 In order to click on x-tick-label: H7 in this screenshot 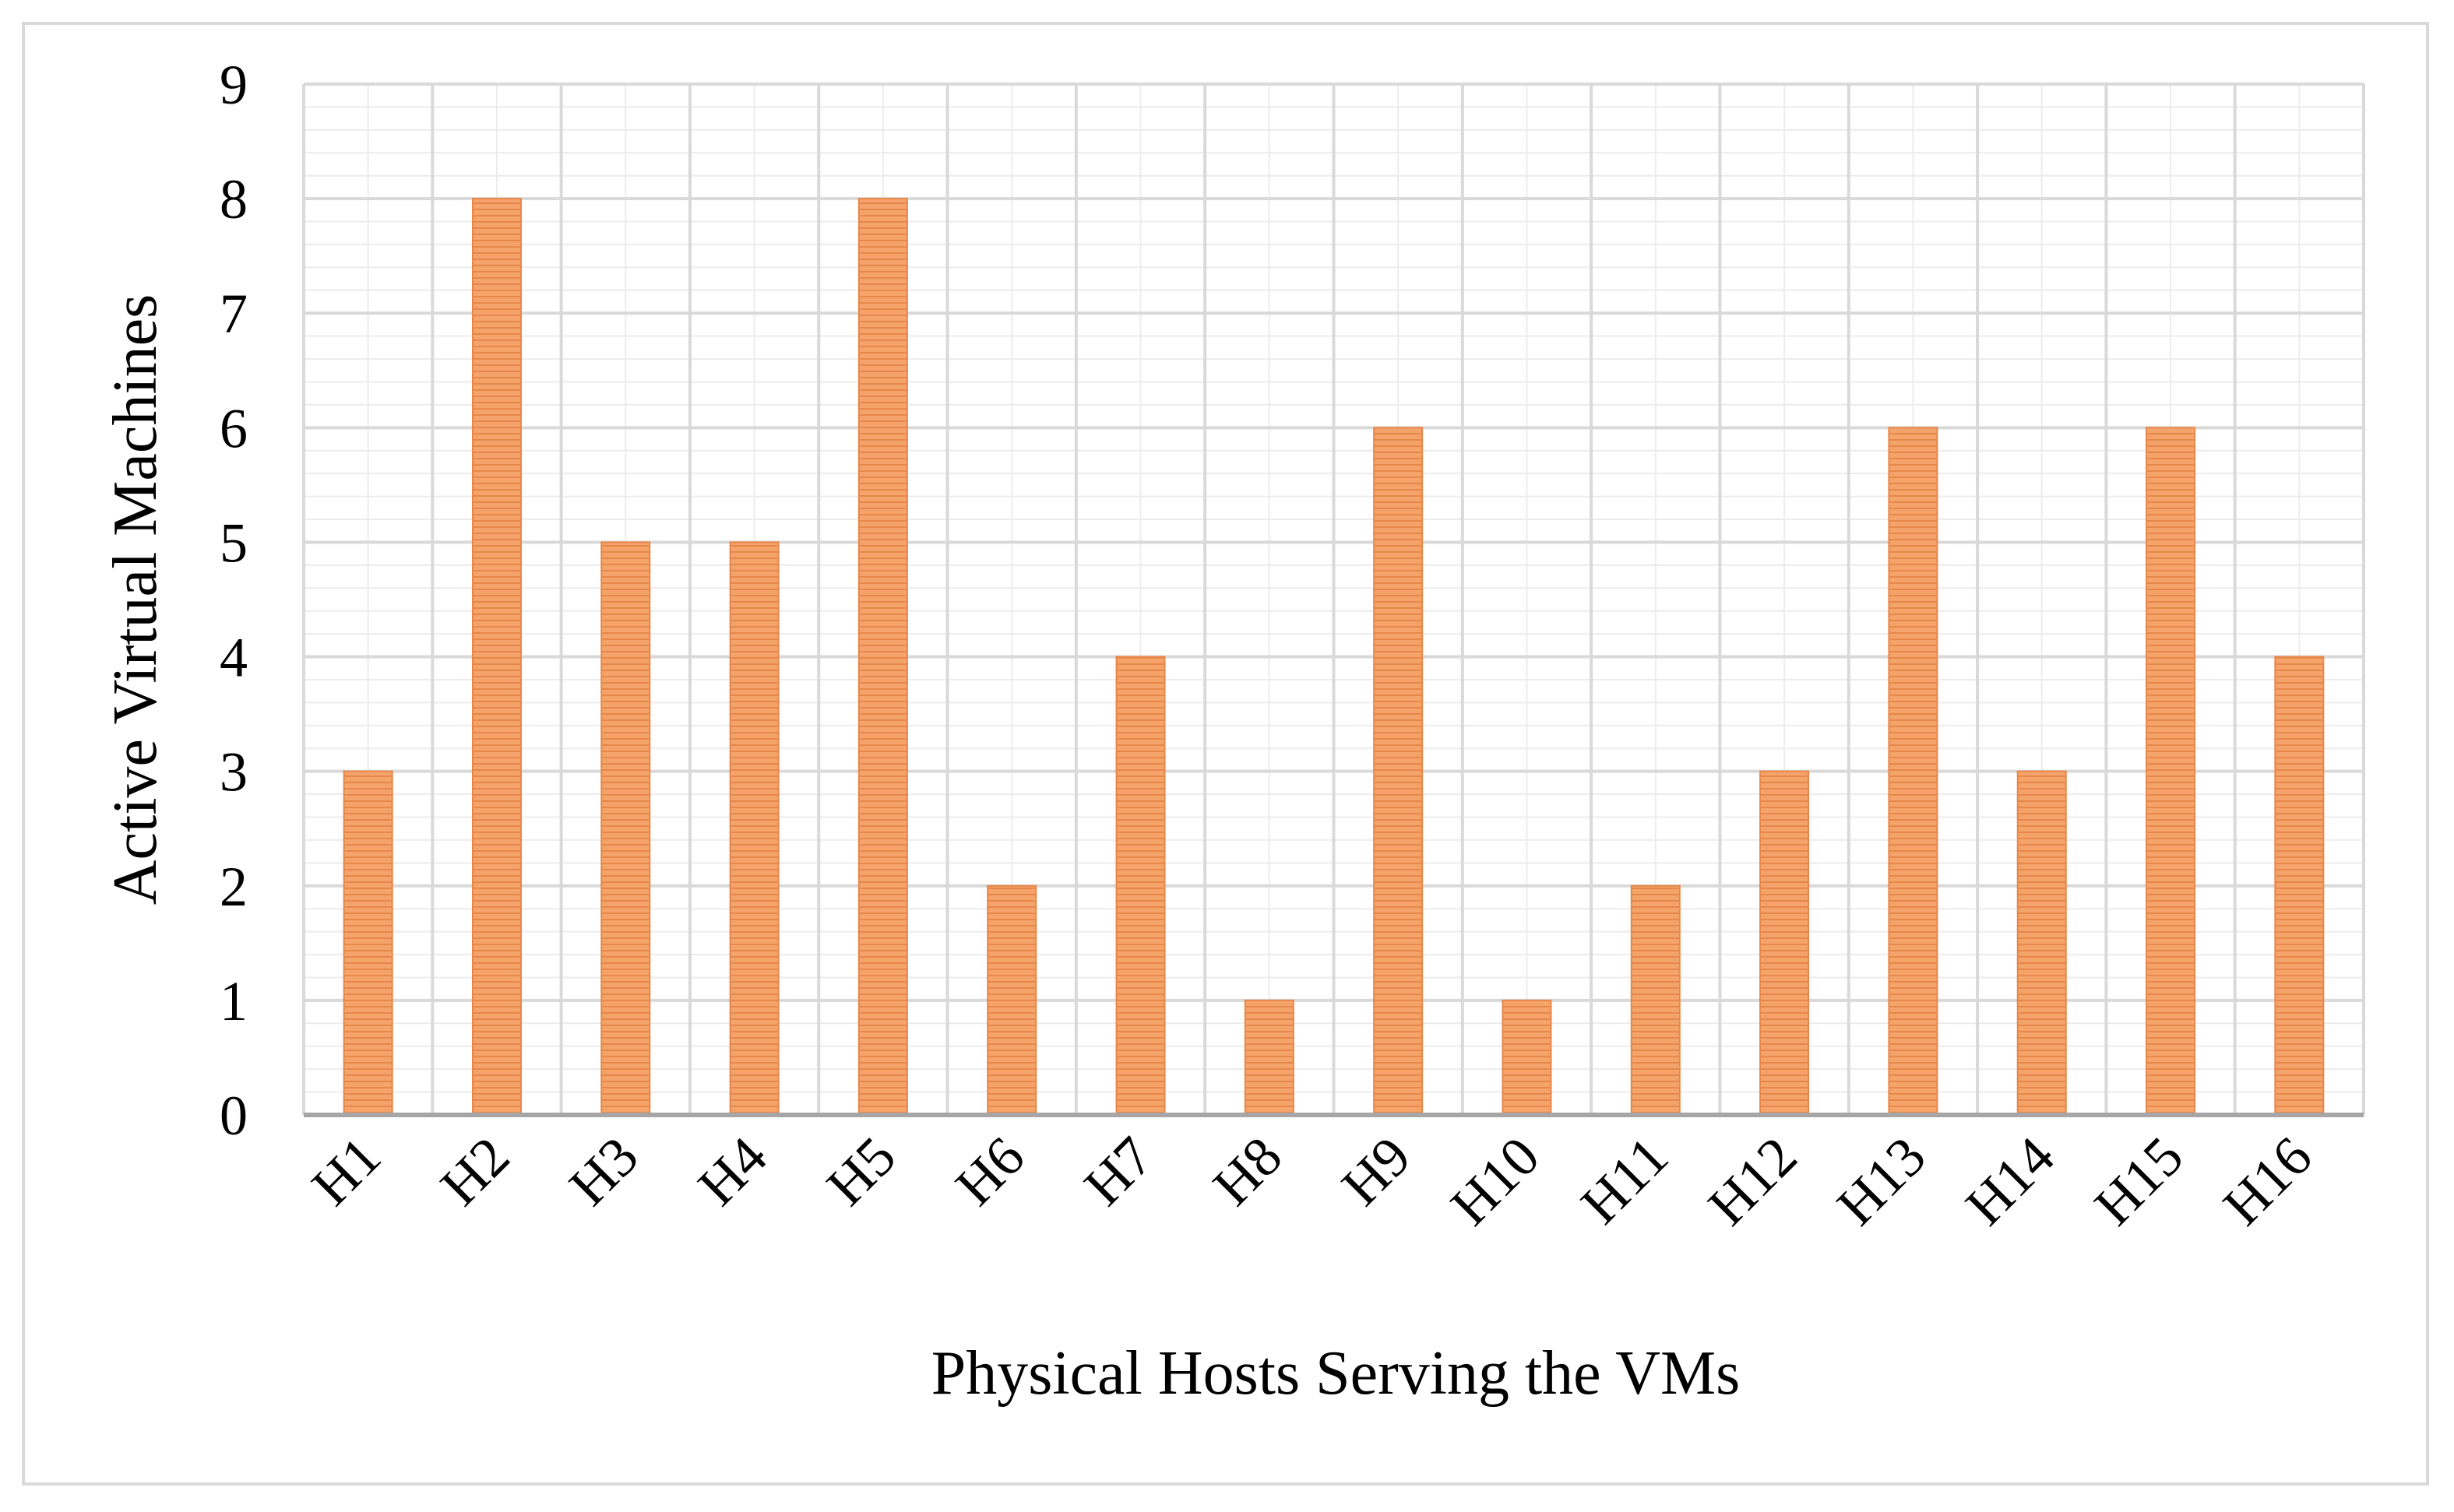, I will do `click(1118, 1171)`.